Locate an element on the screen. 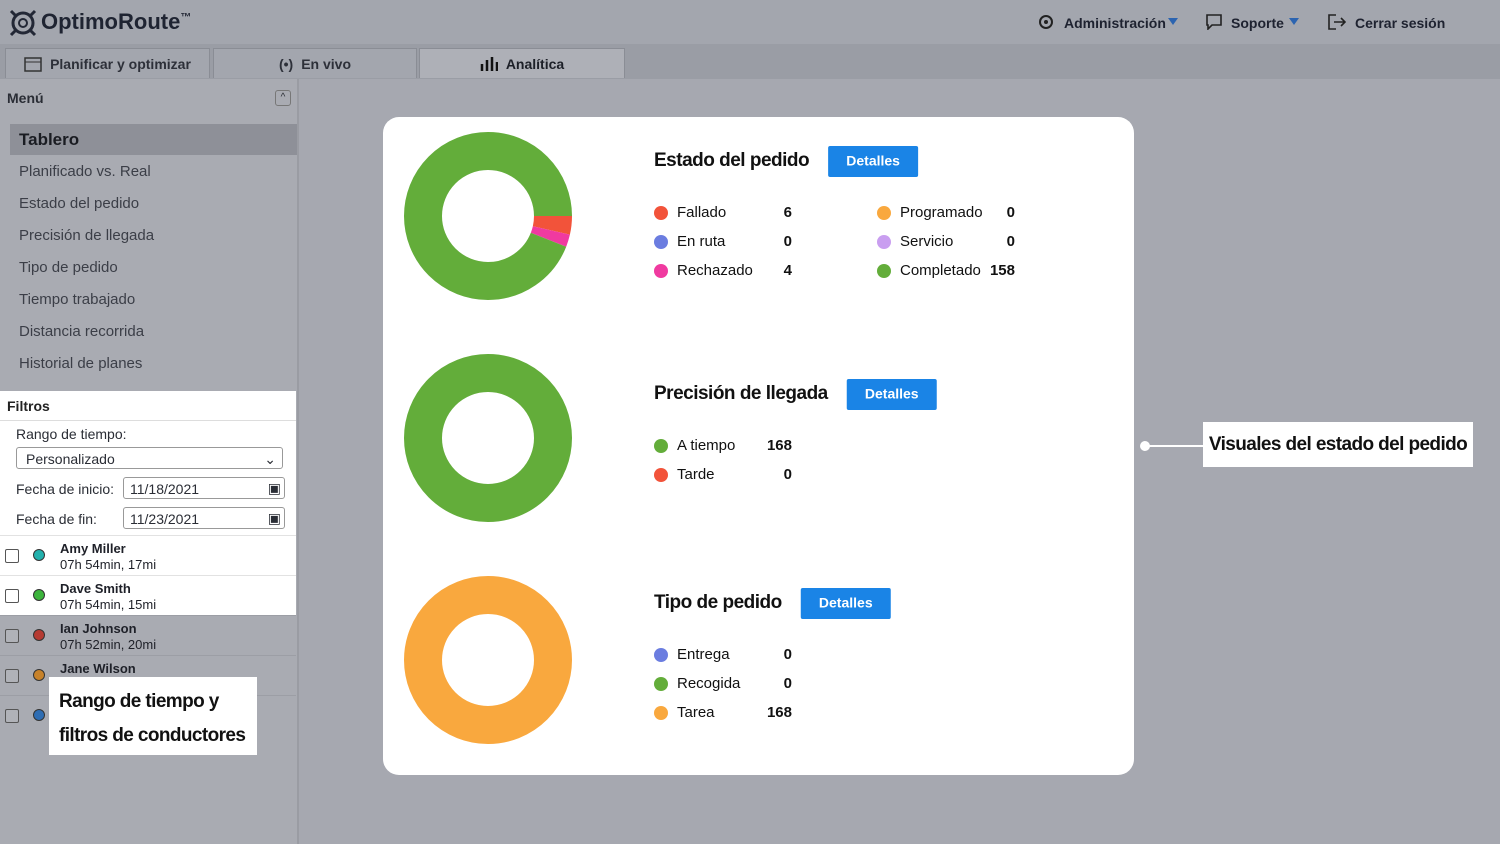  collapse-button: ^ is located at coordinates (283, 98).